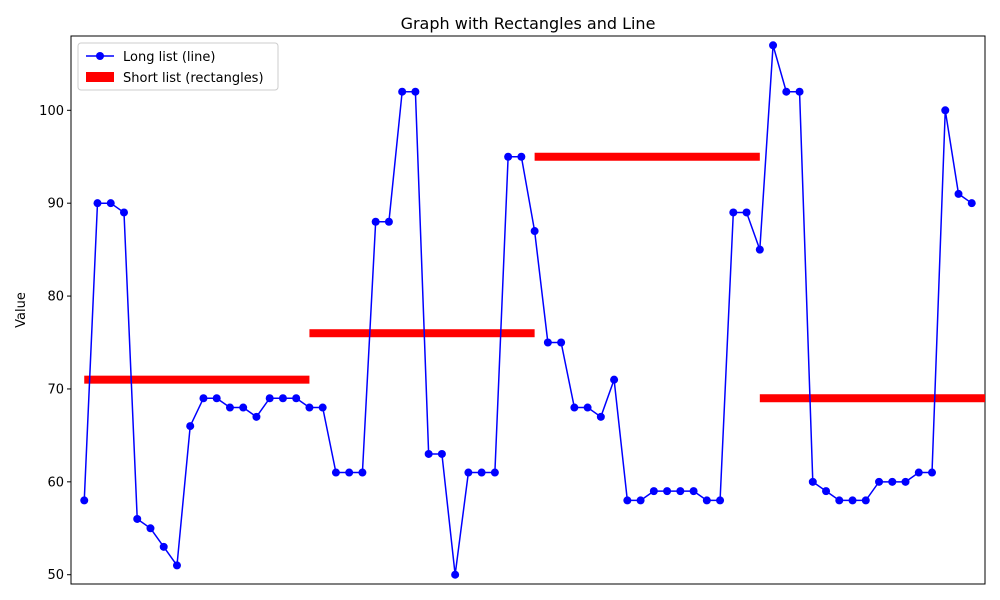 This screenshot has width=1000, height=600. I want to click on legend: Long list (line) Short list (rectangles), so click(178, 66).